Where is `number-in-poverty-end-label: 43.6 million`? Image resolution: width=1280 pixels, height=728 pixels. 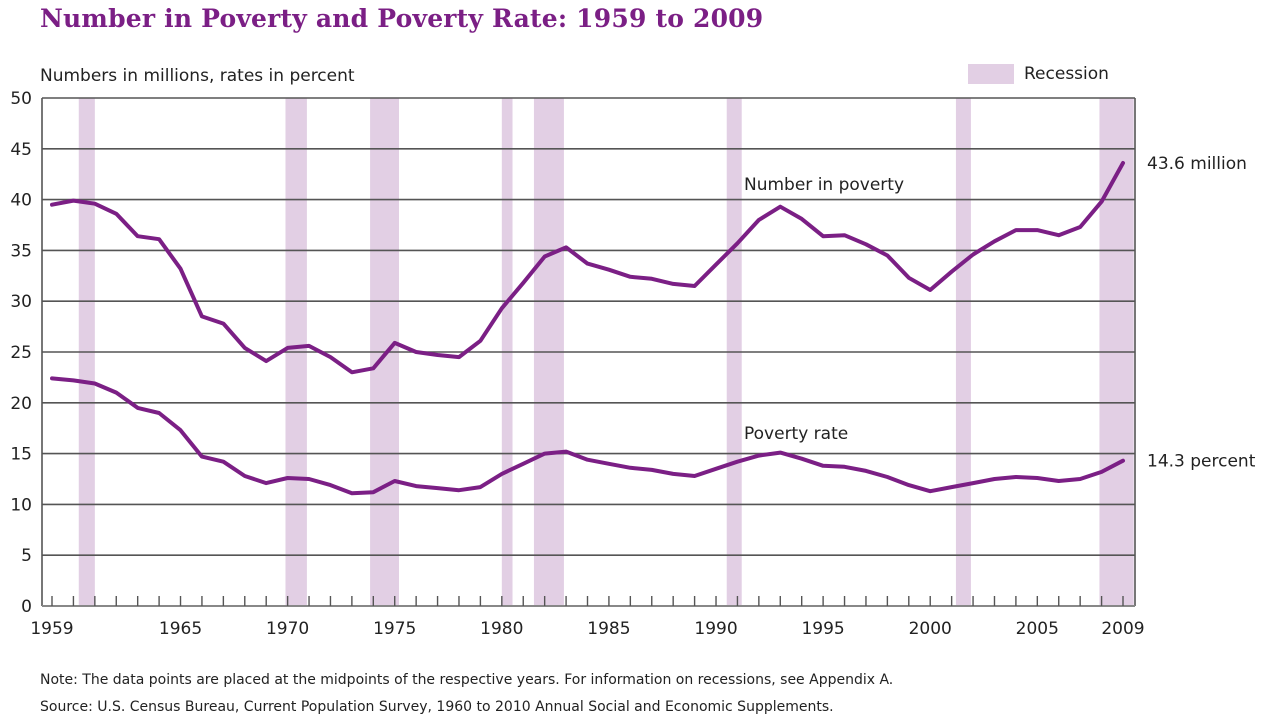
number-in-poverty-end-label: 43.6 million is located at coordinates (1197, 164).